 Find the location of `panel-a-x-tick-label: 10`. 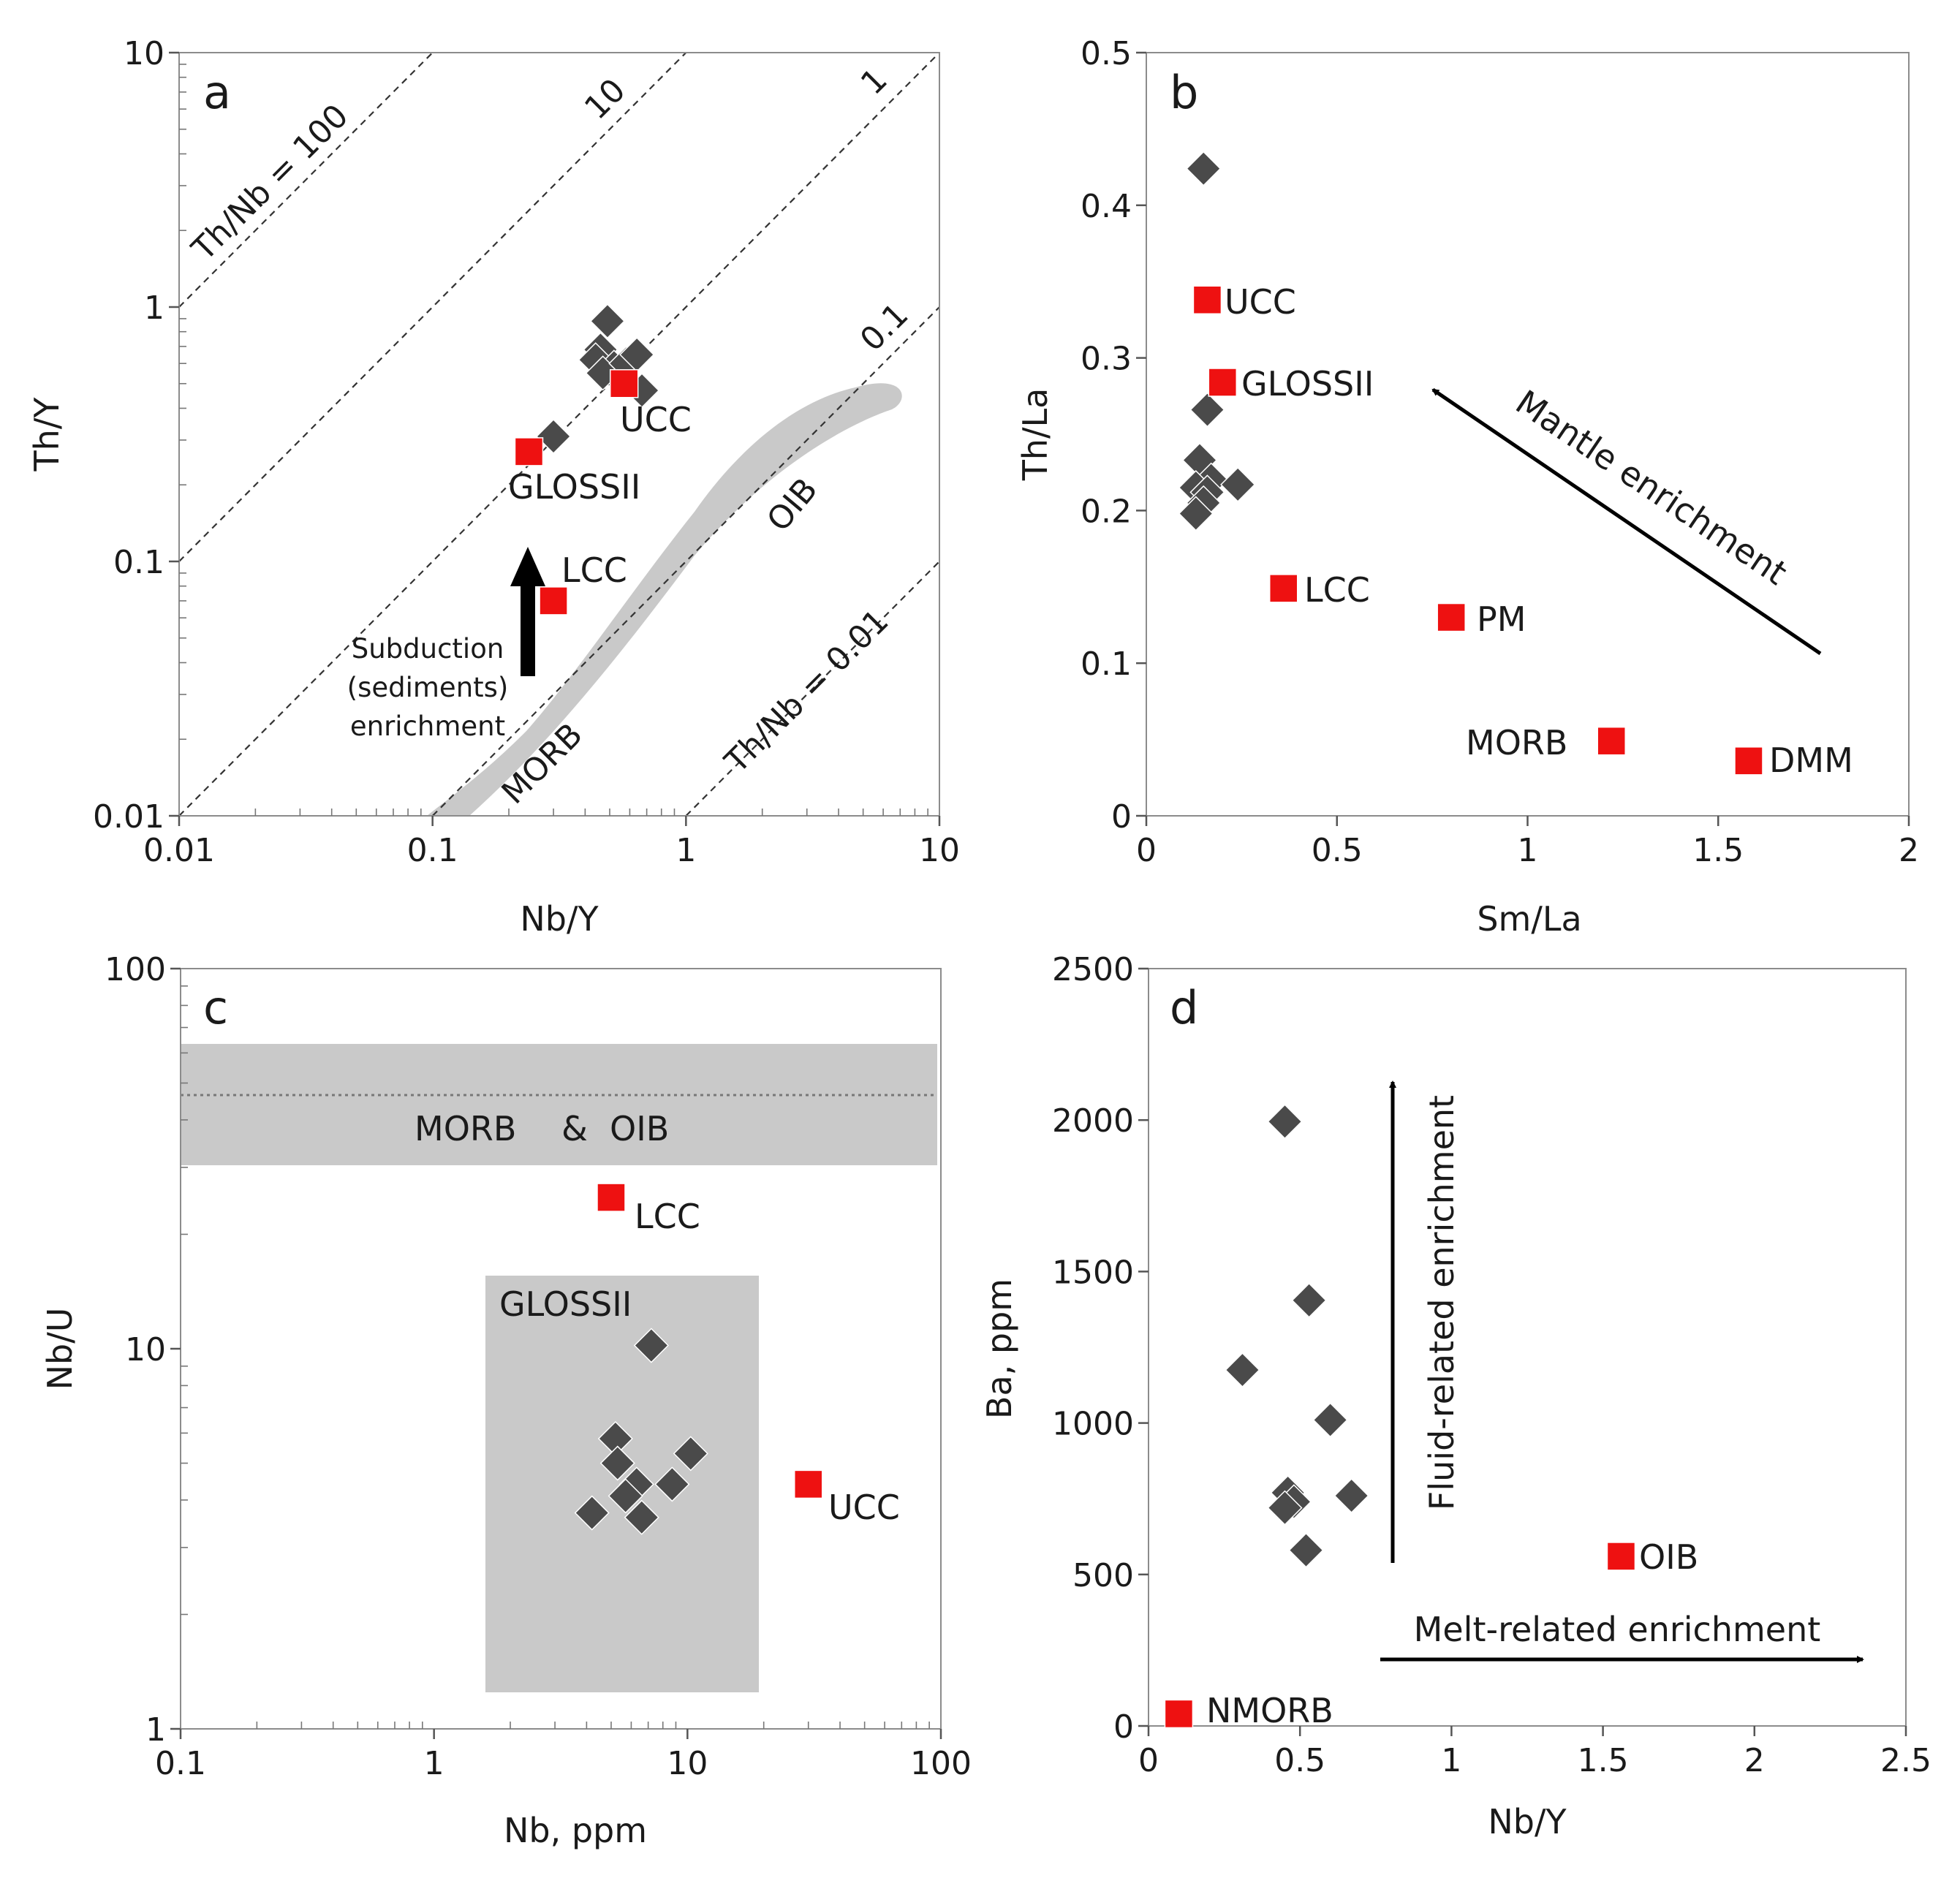

panel-a-x-tick-label: 10 is located at coordinates (940, 850).